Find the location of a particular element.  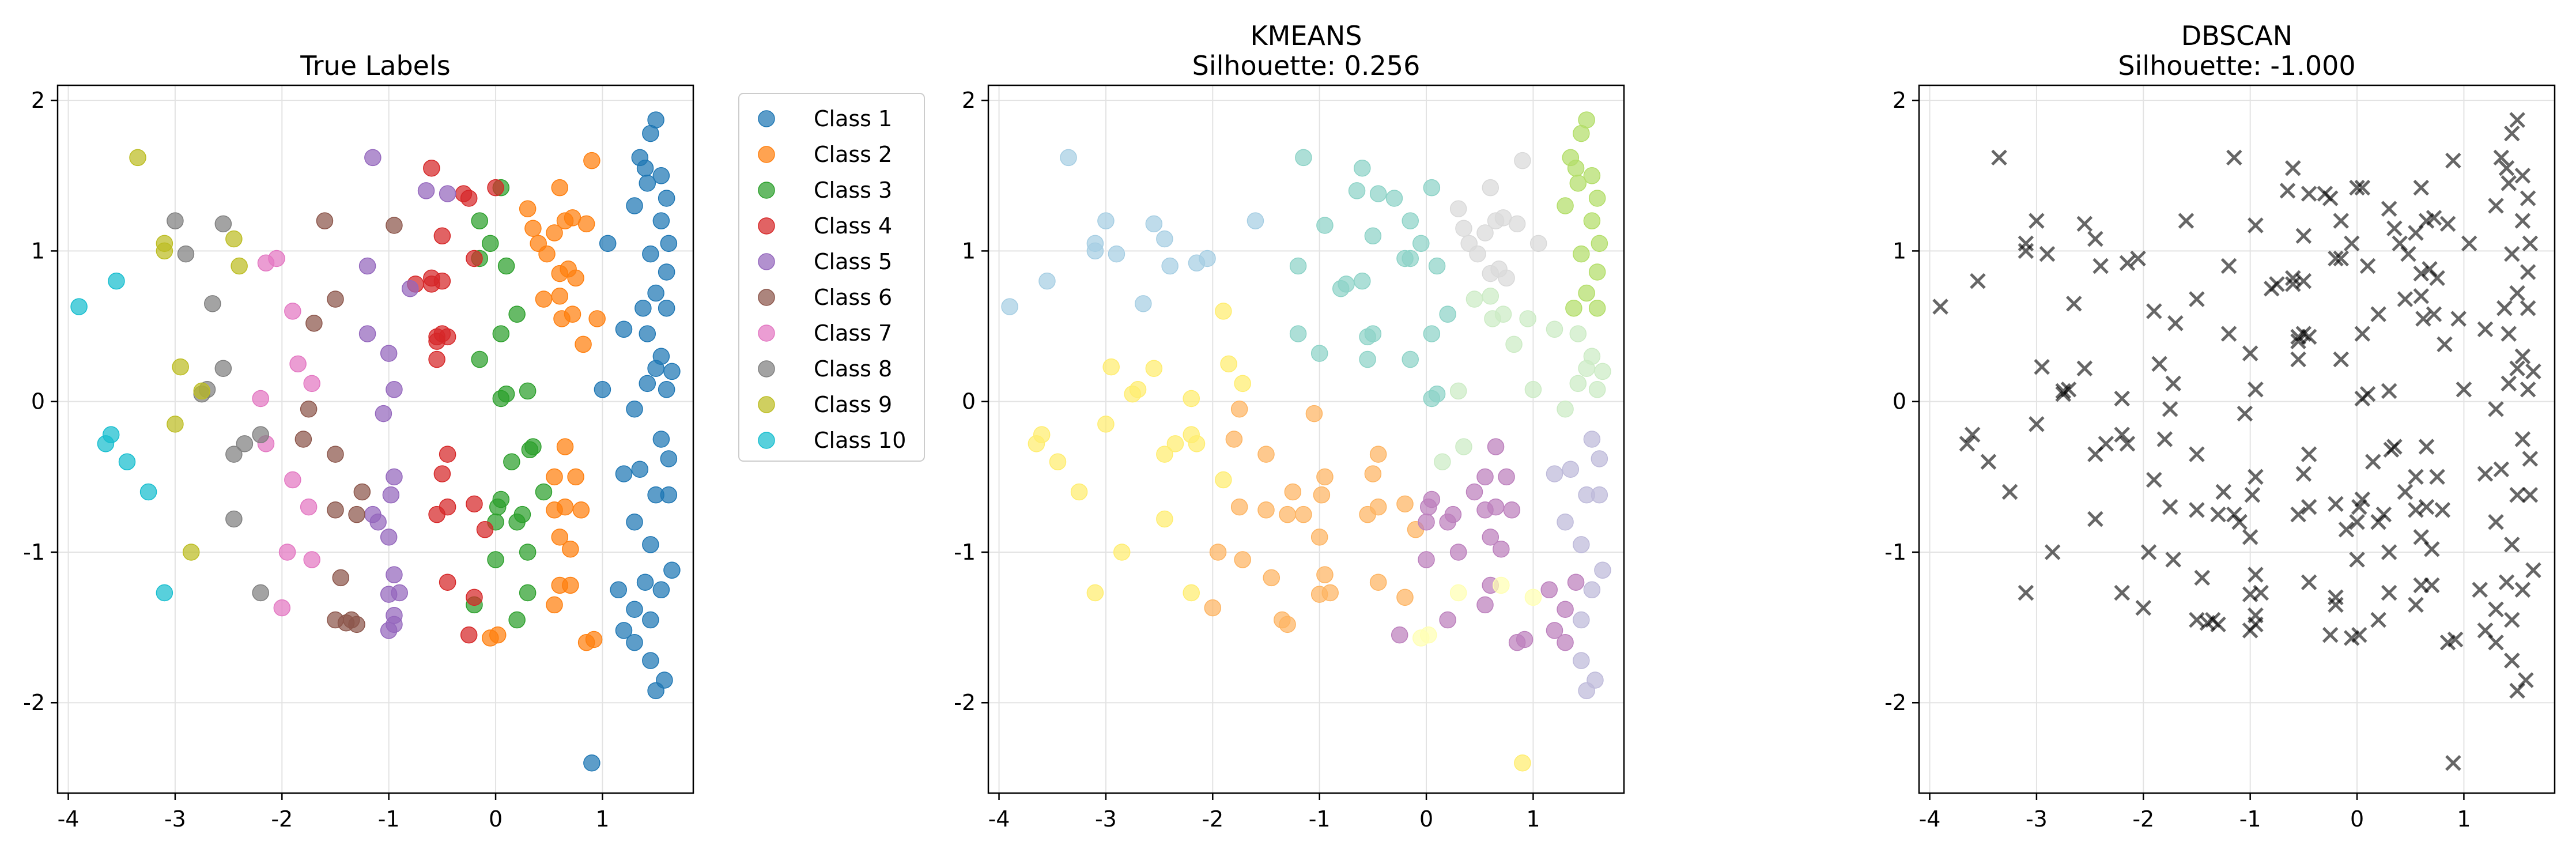

x-tick-label: -3 is located at coordinates (1106, 819).